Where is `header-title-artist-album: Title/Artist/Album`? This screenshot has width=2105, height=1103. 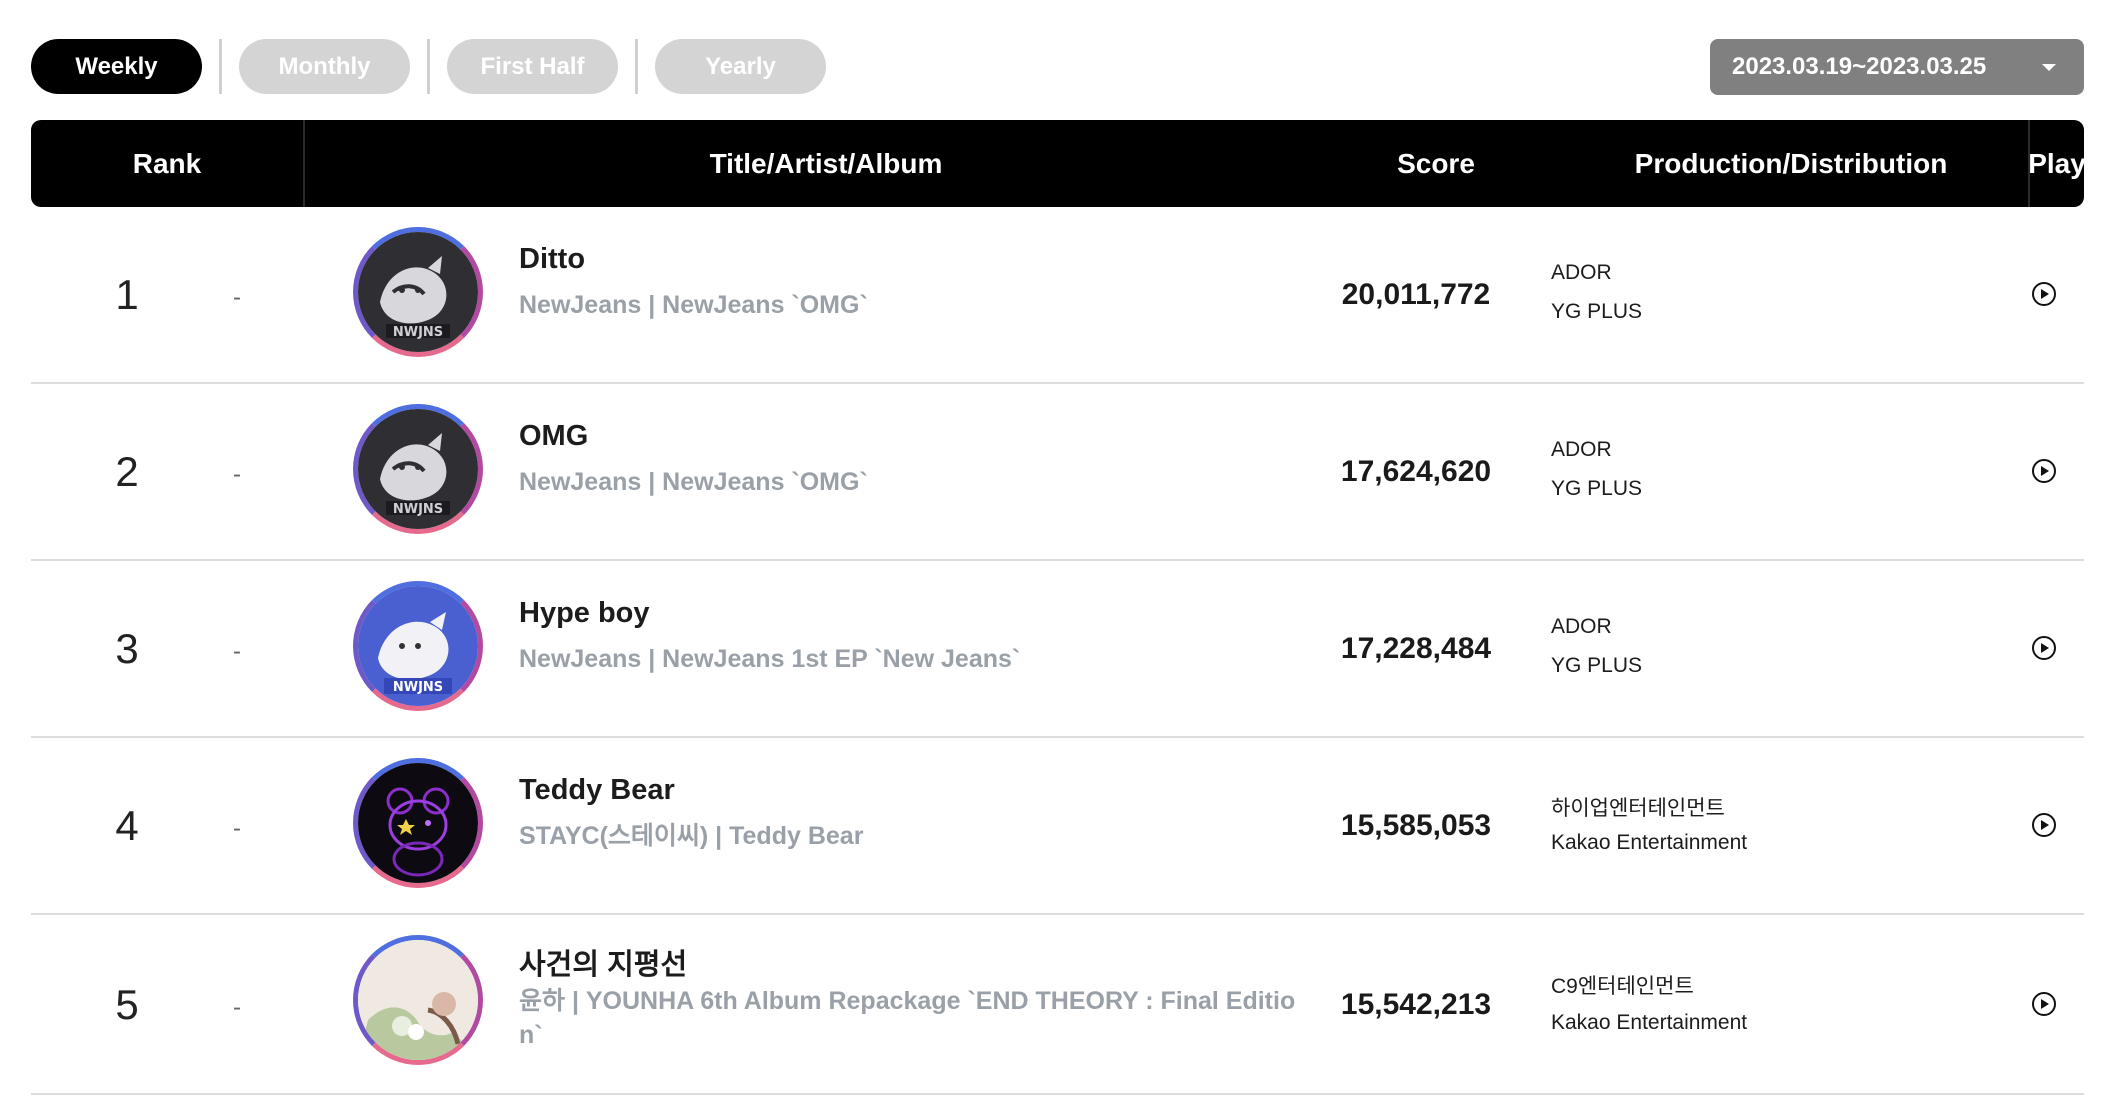 header-title-artist-album: Title/Artist/Album is located at coordinates (826, 163).